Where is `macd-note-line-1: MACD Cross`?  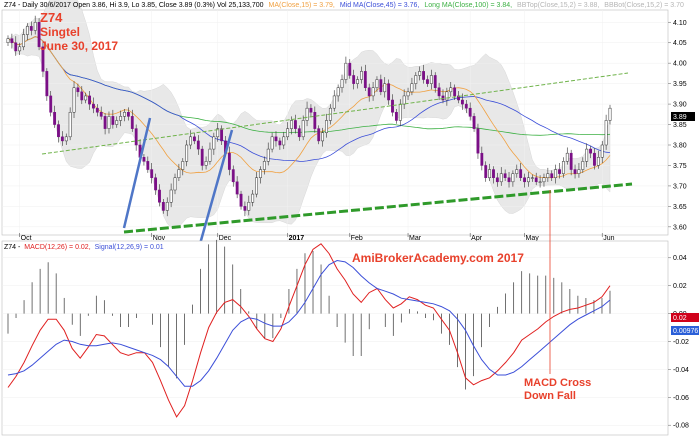
macd-note-line-1: MACD Cross is located at coordinates (557, 383).